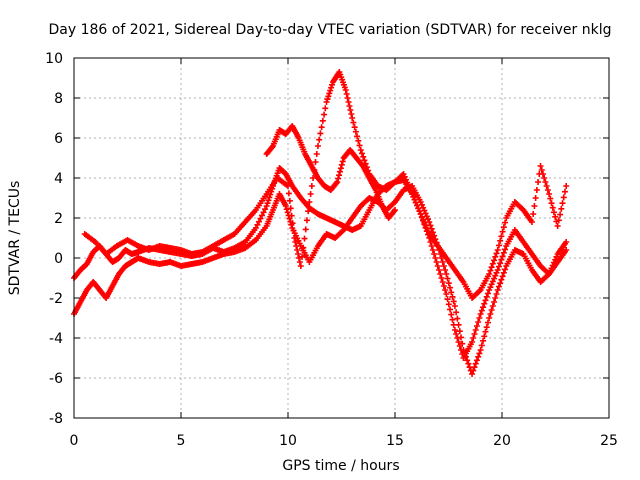 This screenshot has width=640, height=480. I want to click on y-tick-label: 4, so click(58, 179).